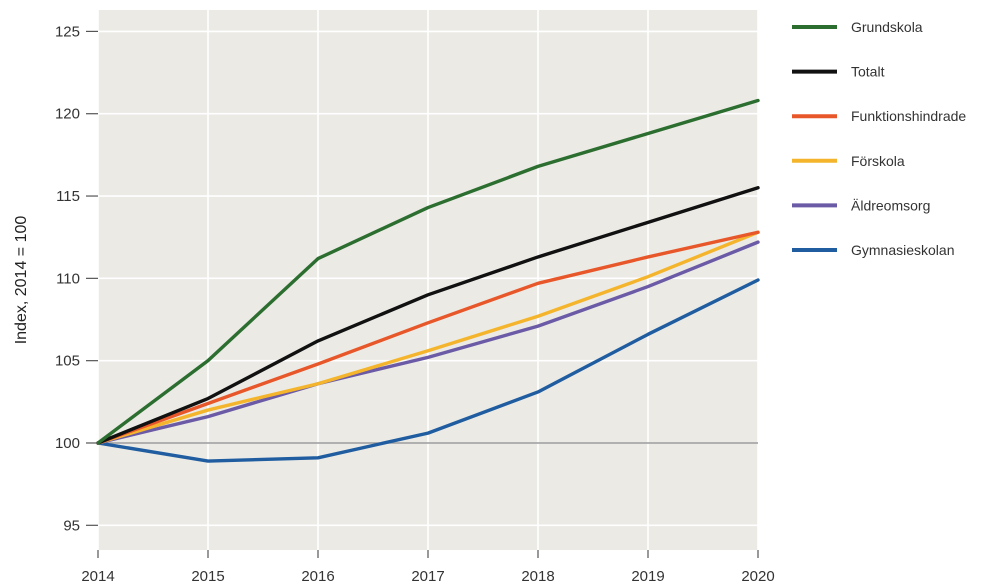 This screenshot has height=584, width=1005. What do you see at coordinates (868, 72) in the screenshot?
I see `legend-label: Totalt` at bounding box center [868, 72].